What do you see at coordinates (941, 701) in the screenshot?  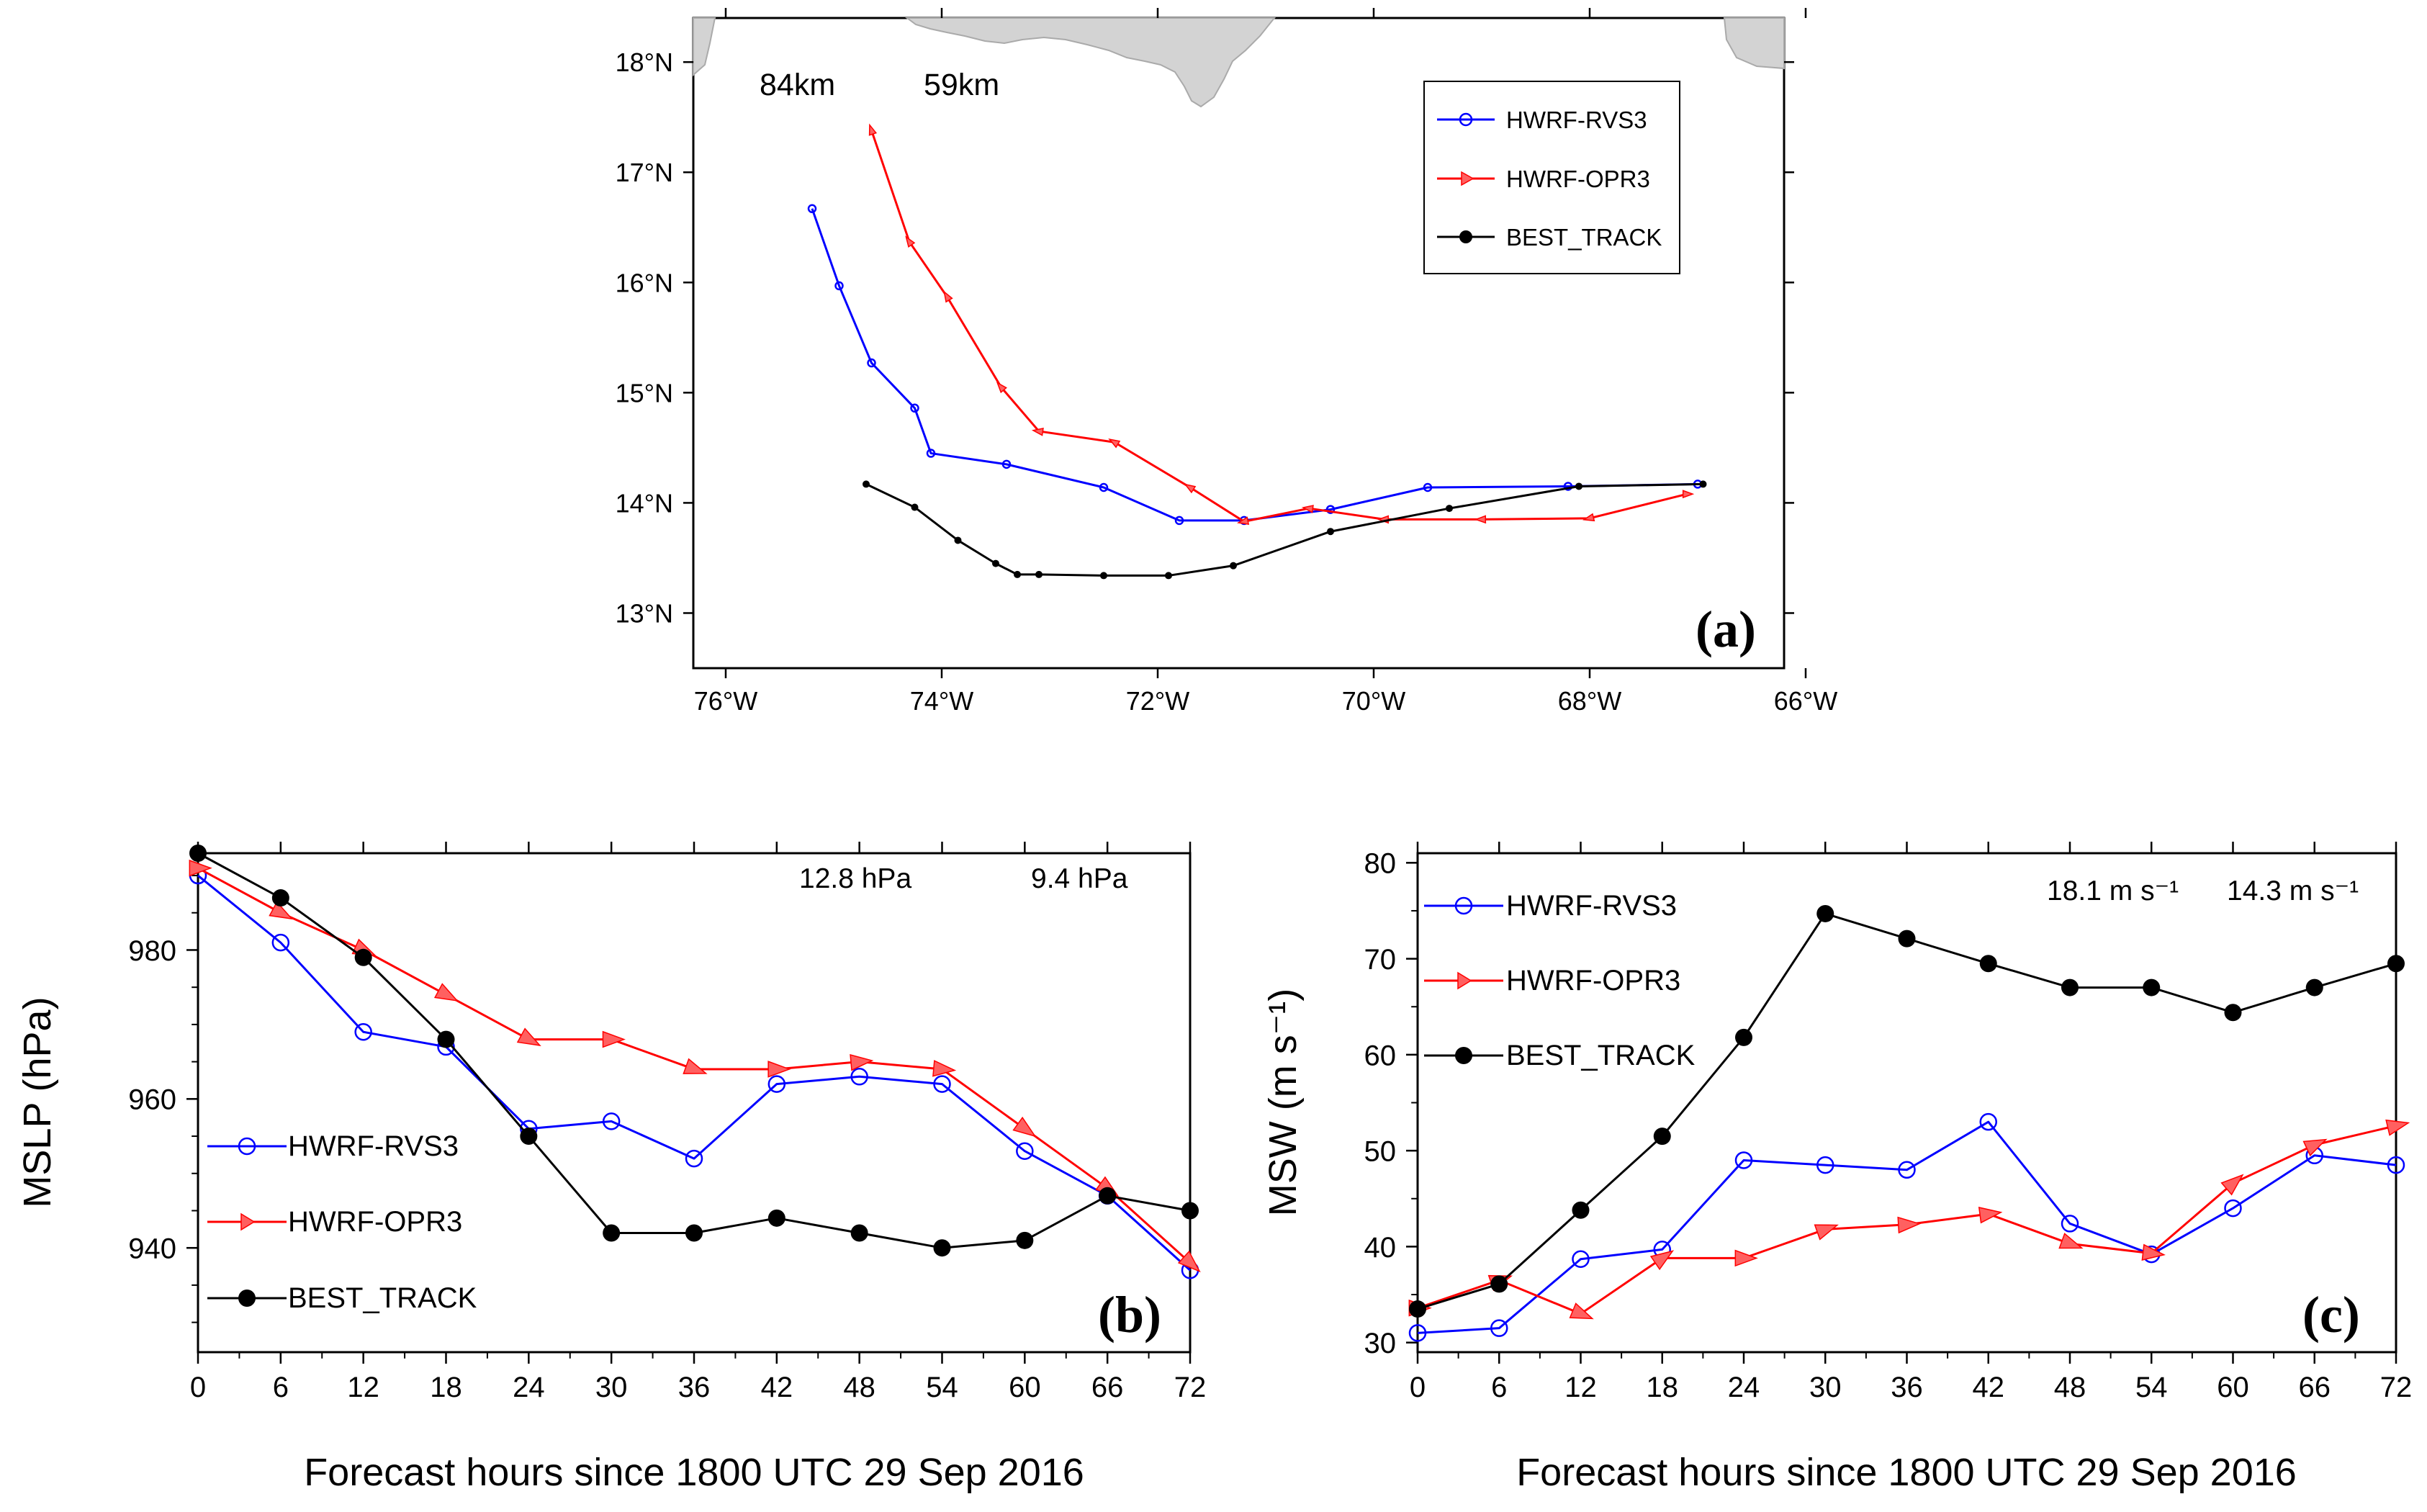 I see `x-tick-label: 74°W` at bounding box center [941, 701].